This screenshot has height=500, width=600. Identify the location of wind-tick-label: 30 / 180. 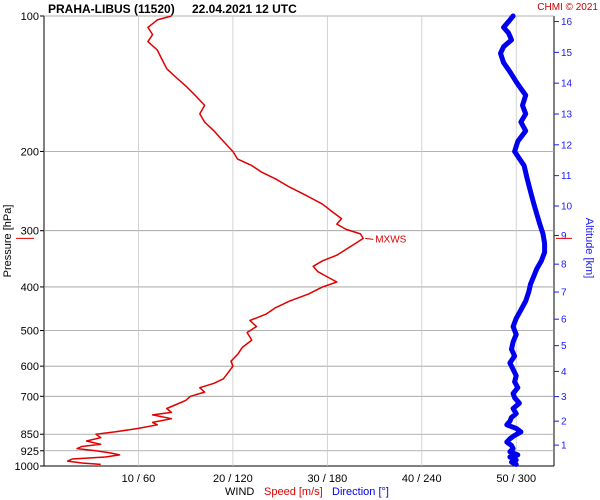
(327, 479).